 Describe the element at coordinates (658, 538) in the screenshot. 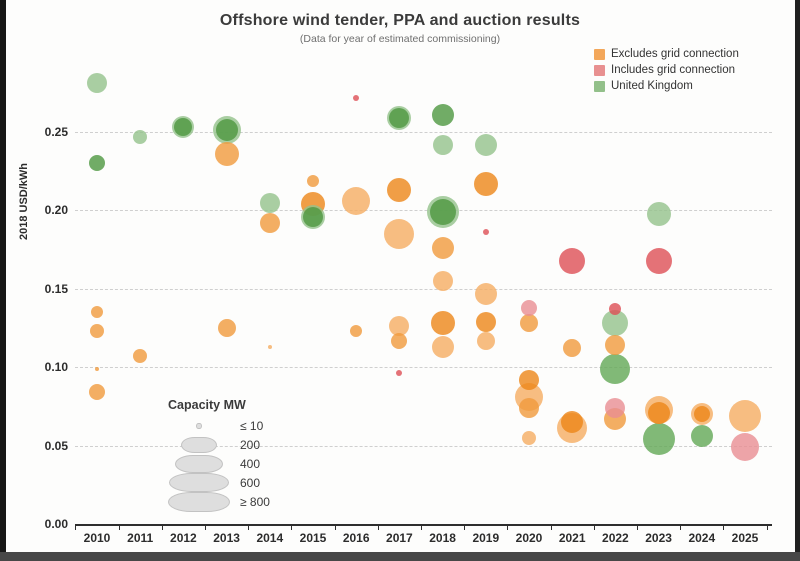

I see `x-tick-label-2023: 2023` at that location.